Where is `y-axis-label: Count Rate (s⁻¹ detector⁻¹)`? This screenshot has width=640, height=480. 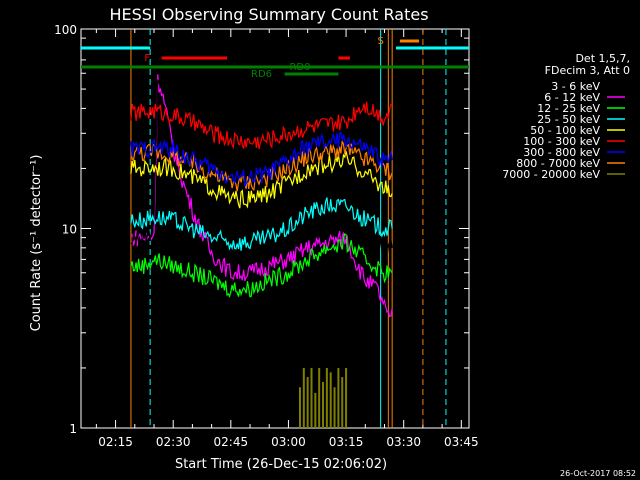
y-axis-label: Count Rate (s⁻¹ detector⁻¹) is located at coordinates (36, 243).